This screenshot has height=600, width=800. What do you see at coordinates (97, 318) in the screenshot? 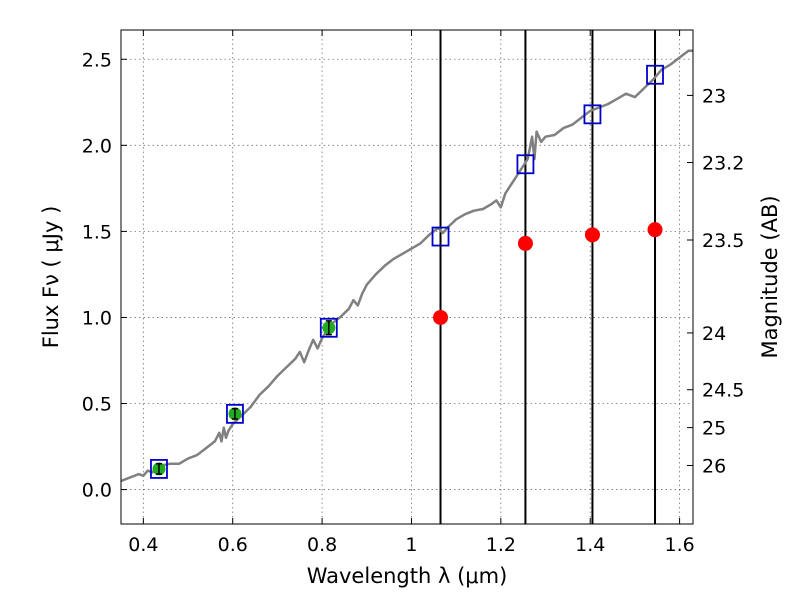
I see `y-tick-label: 1.0` at bounding box center [97, 318].